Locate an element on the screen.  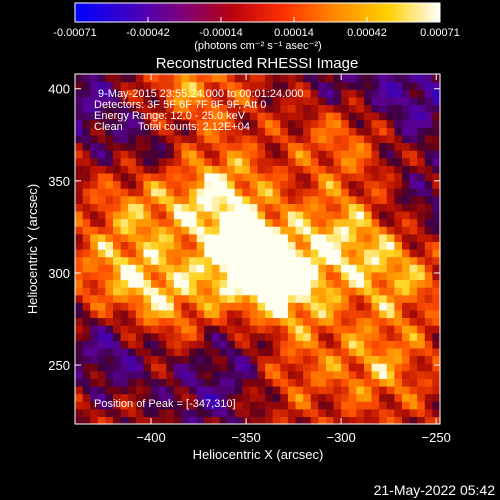
annotation-time: 9-May-2015 23:55:24.000 to 00:01:24.000 is located at coordinates (201, 94).